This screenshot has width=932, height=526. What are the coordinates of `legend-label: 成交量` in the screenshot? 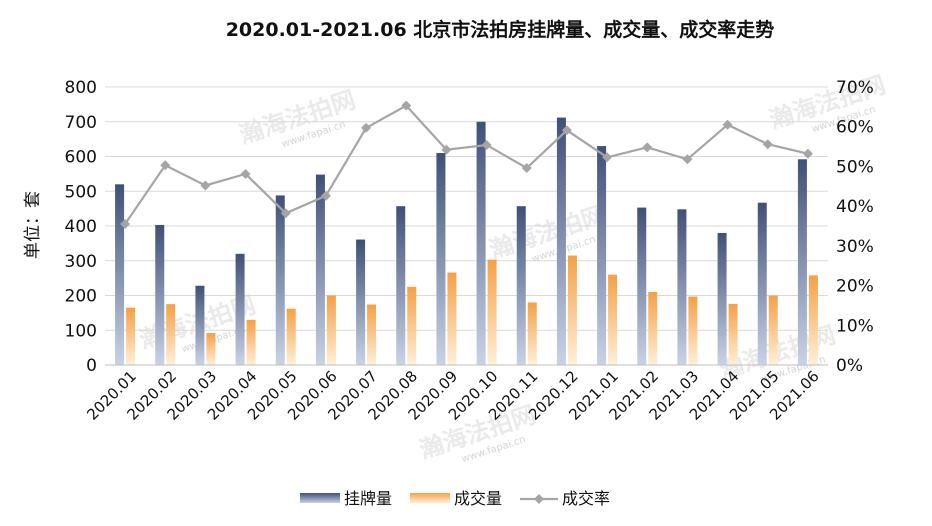 It's located at (478, 498).